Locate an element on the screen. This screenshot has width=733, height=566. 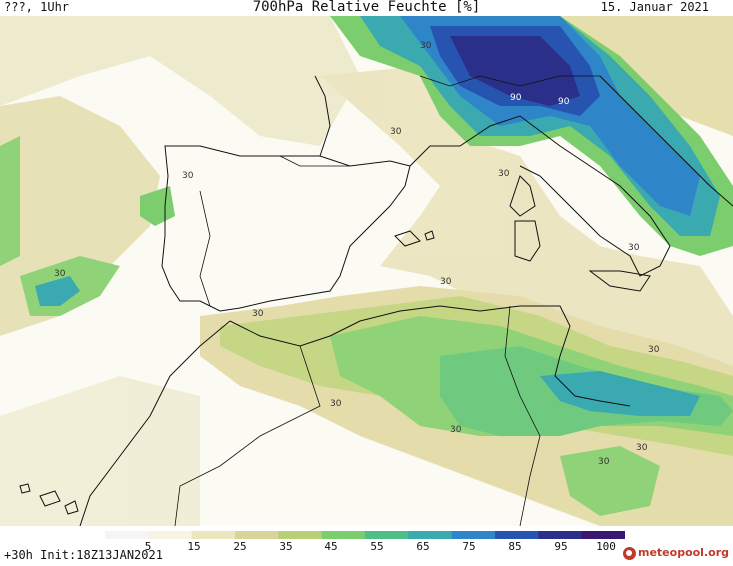
scale-tick: 100 is located at coordinates (606, 546).